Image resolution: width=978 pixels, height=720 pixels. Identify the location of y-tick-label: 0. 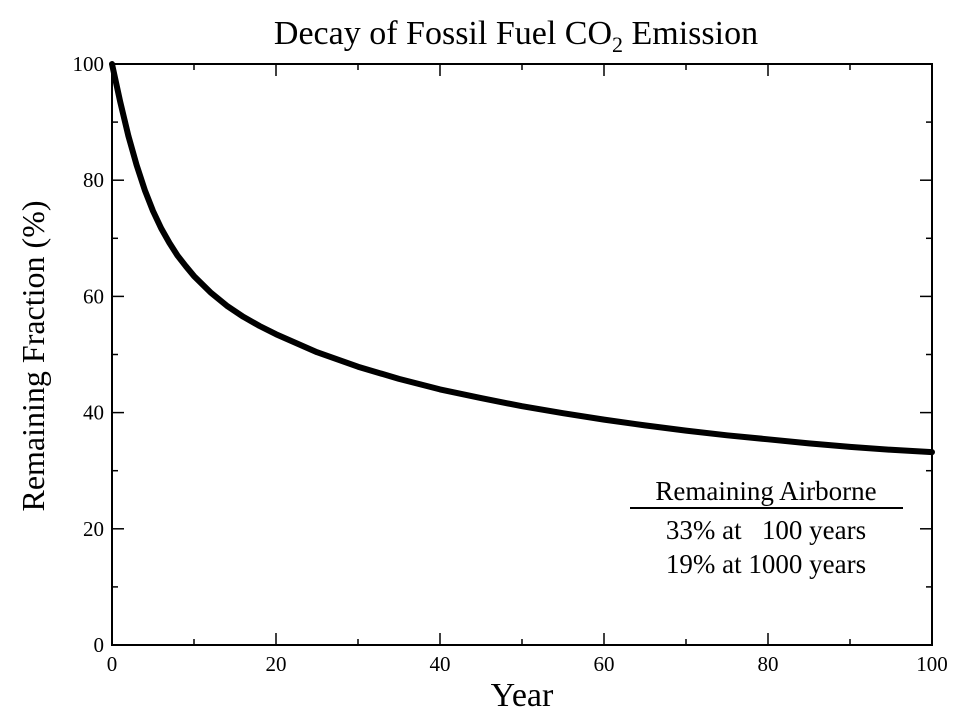
(99, 645).